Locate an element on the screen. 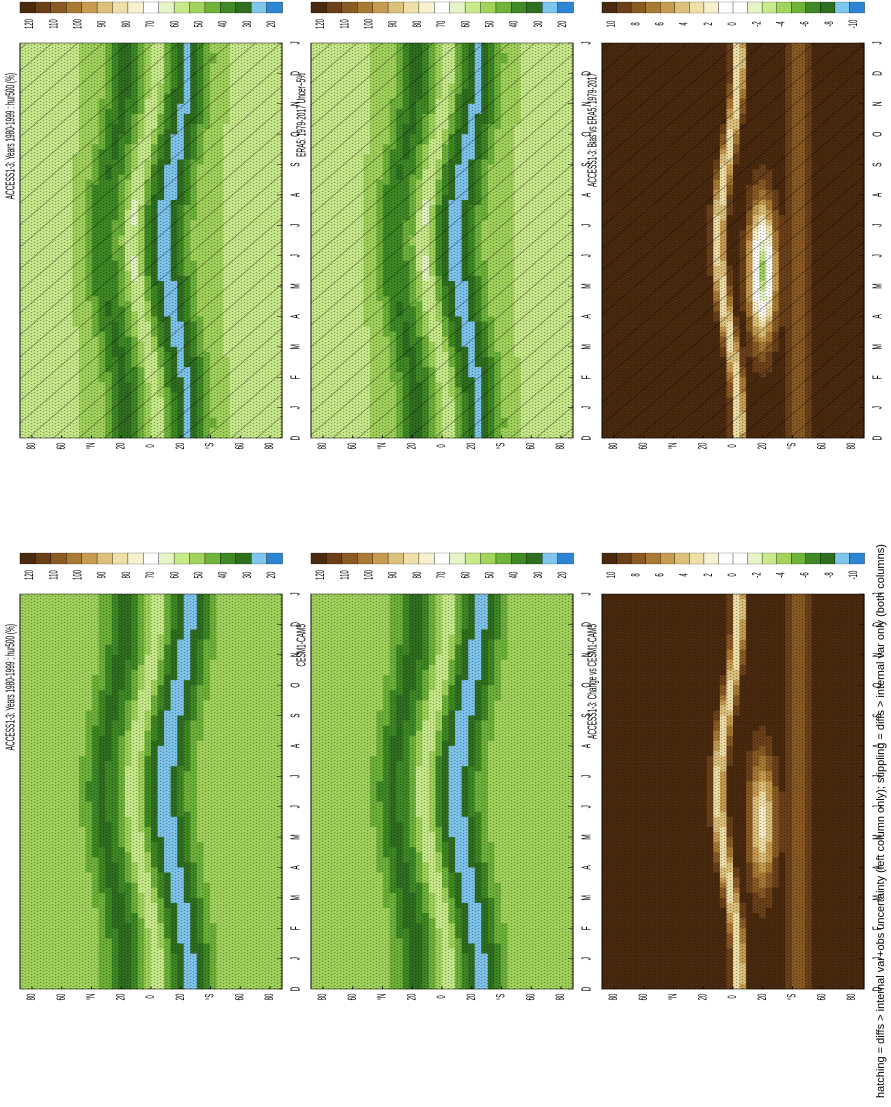 This screenshot has width=891, height=1107. hatching-overlay is located at coordinates (151, 240).